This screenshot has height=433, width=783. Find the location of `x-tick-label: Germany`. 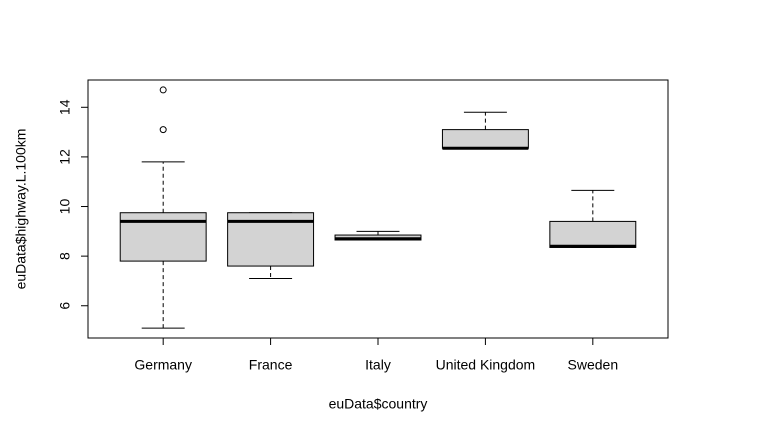

x-tick-label: Germany is located at coordinates (163, 365).